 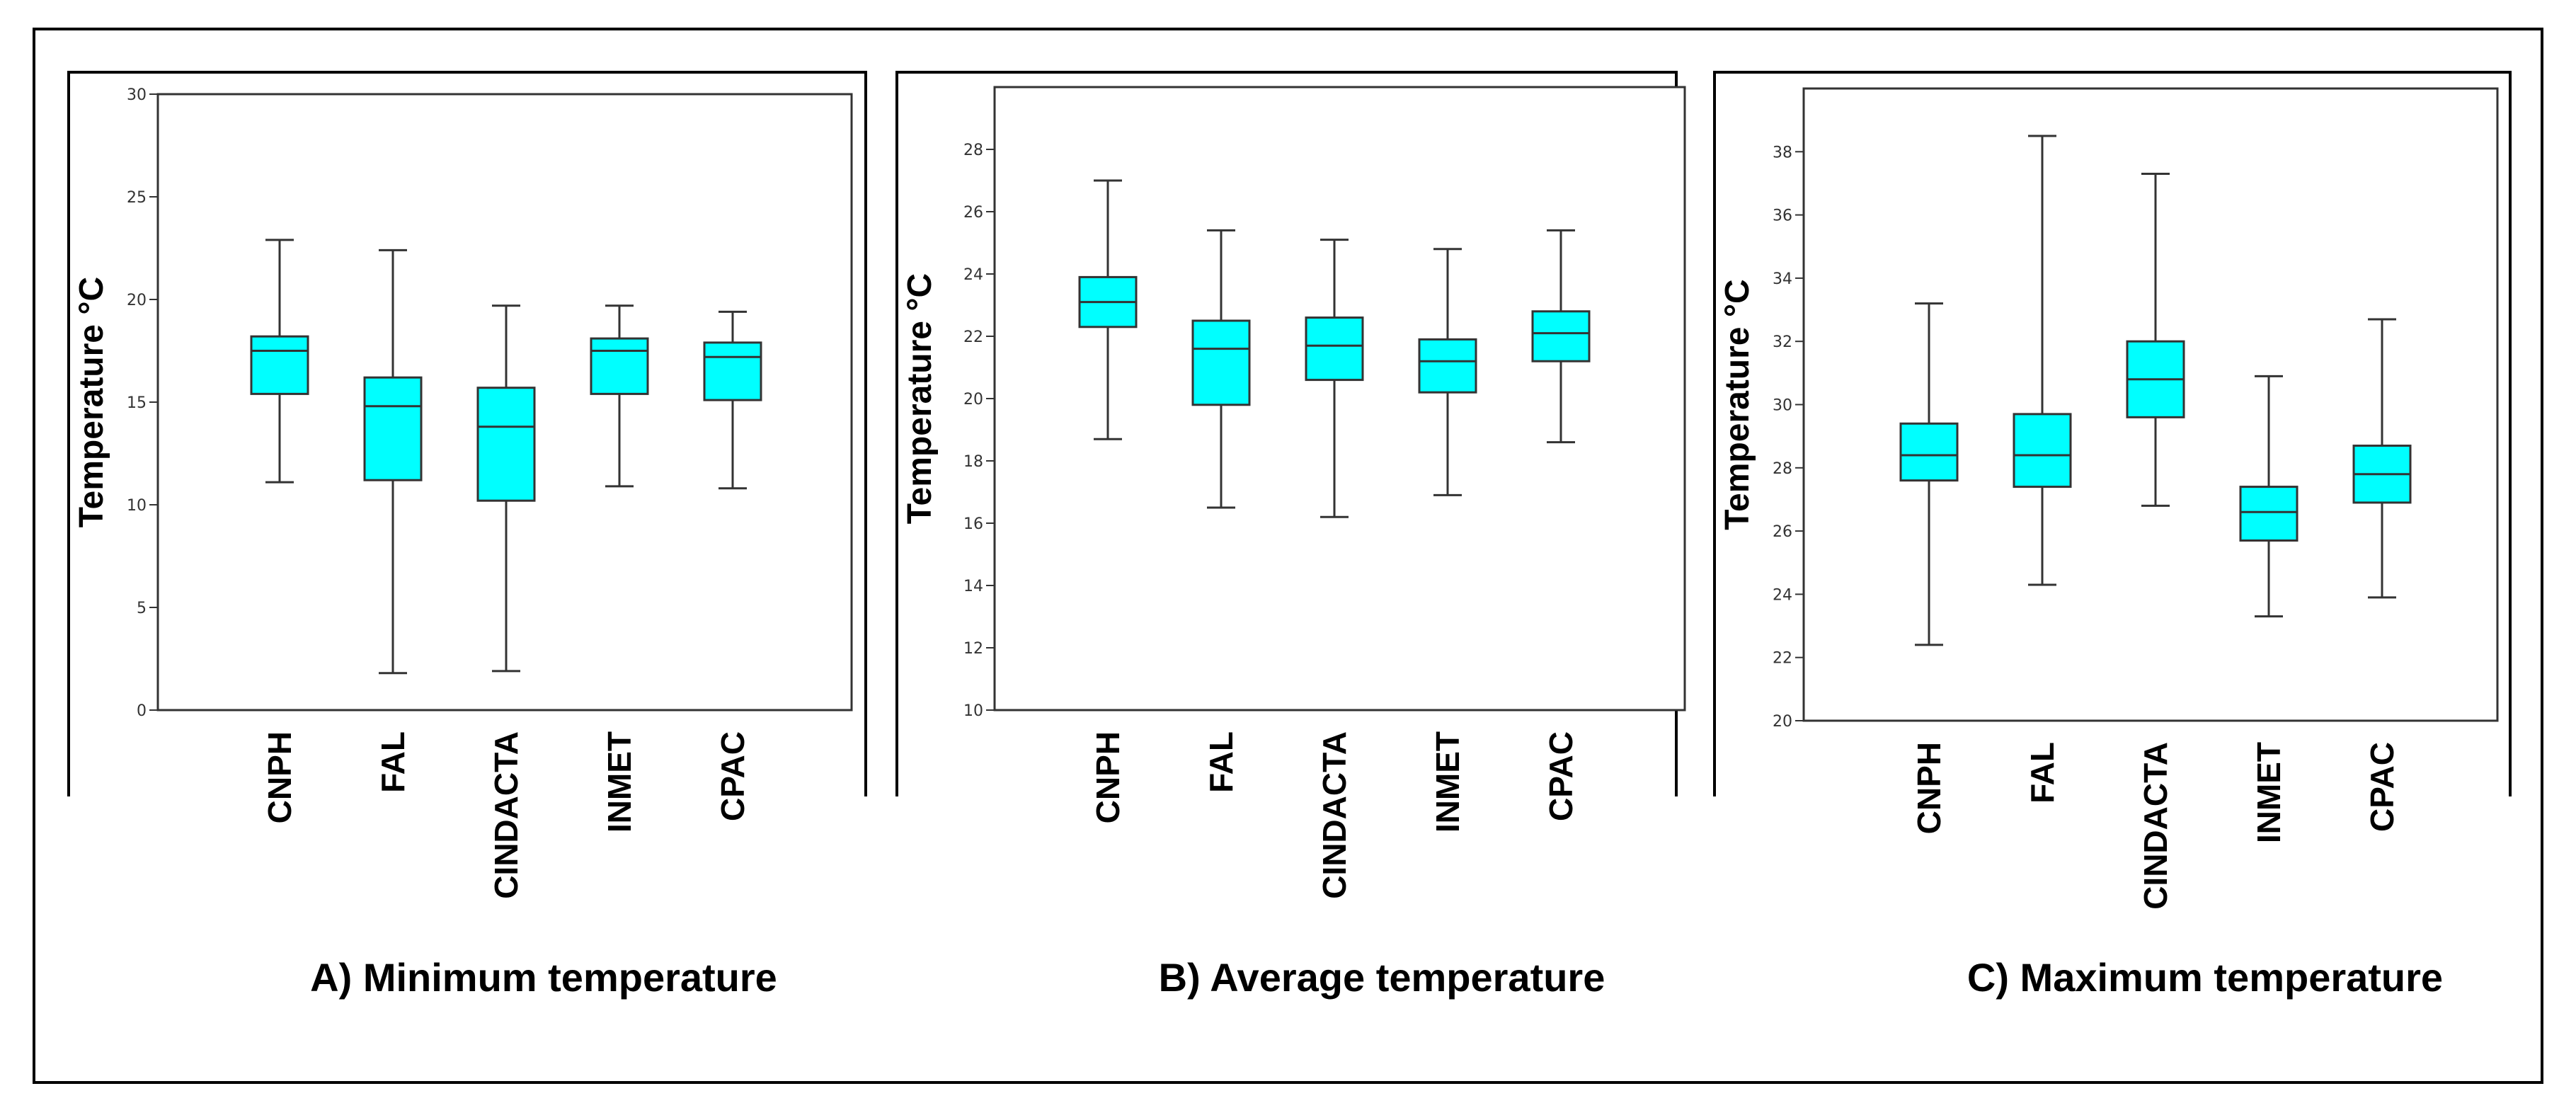 What do you see at coordinates (1782, 342) in the screenshot?
I see `y-tick-label: 32` at bounding box center [1782, 342].